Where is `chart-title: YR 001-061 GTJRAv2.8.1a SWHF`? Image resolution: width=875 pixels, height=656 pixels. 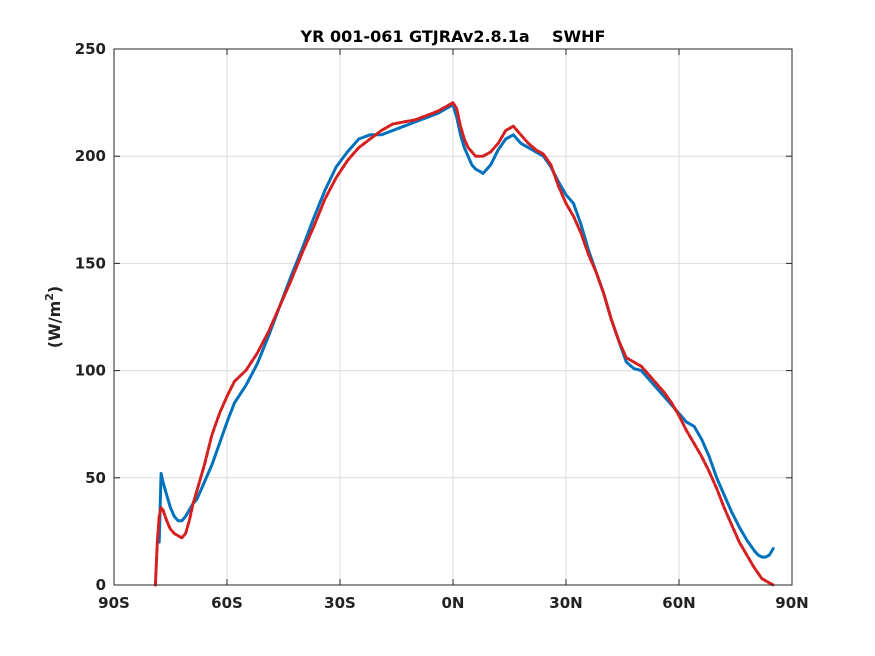
chart-title: YR 001-061 GTJRAv2.8.1a SWHF is located at coordinates (453, 36).